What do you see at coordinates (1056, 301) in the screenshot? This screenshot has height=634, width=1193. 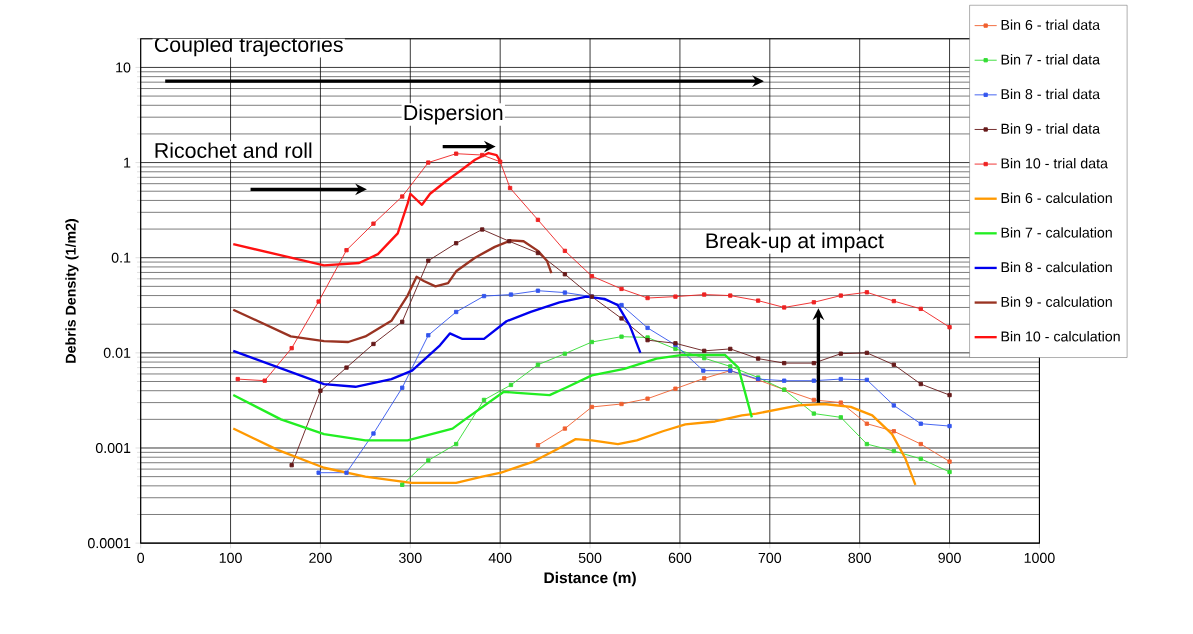 I see `legend-label: Bin 9 - calculation` at bounding box center [1056, 301].